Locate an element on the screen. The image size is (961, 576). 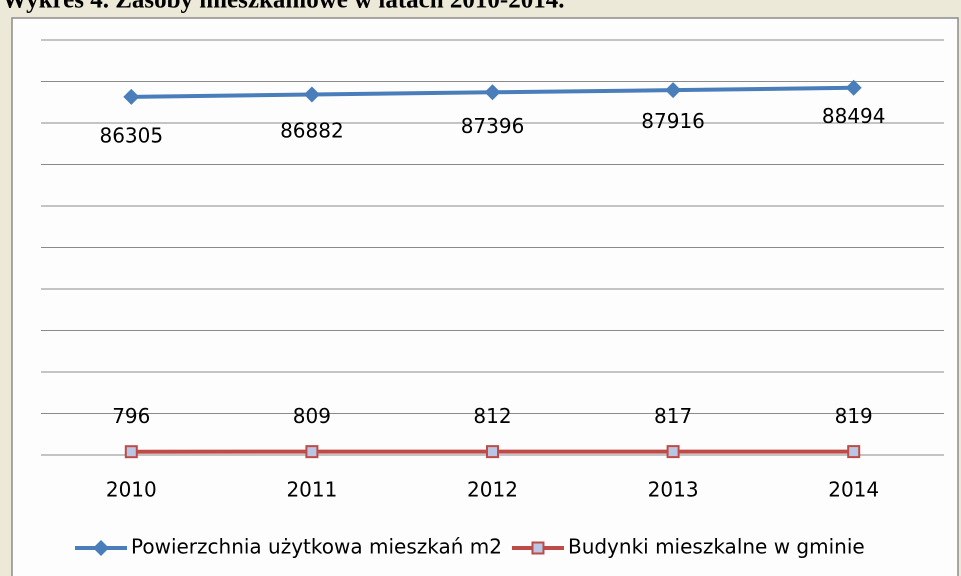
data-label: 812 is located at coordinates (492, 416).